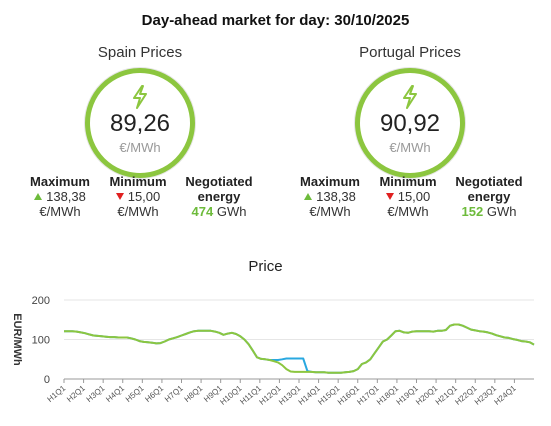 This screenshot has height=426, width=551. I want to click on y-axis-label: EUR/MWh, so click(17, 339).